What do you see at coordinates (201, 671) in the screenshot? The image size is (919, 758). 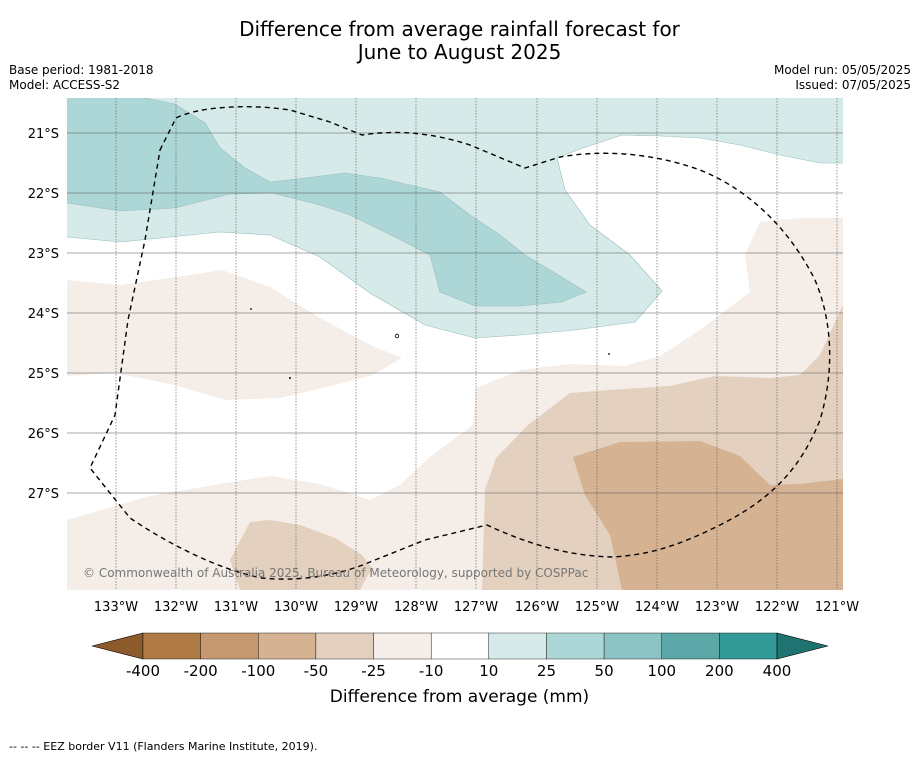 I see `colorbar-tick-label: -200` at bounding box center [201, 671].